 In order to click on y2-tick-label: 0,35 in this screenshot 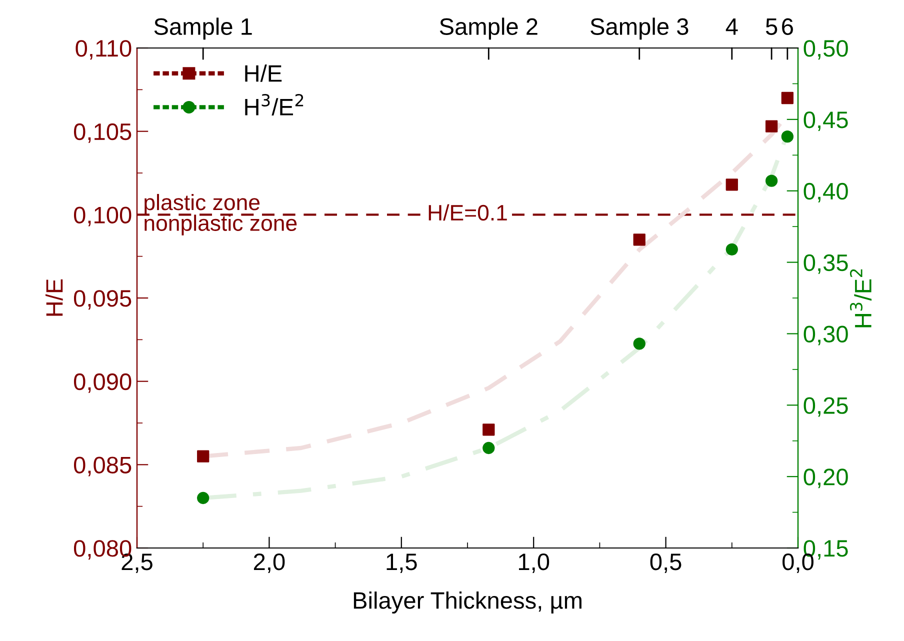, I will do `click(826, 264)`.